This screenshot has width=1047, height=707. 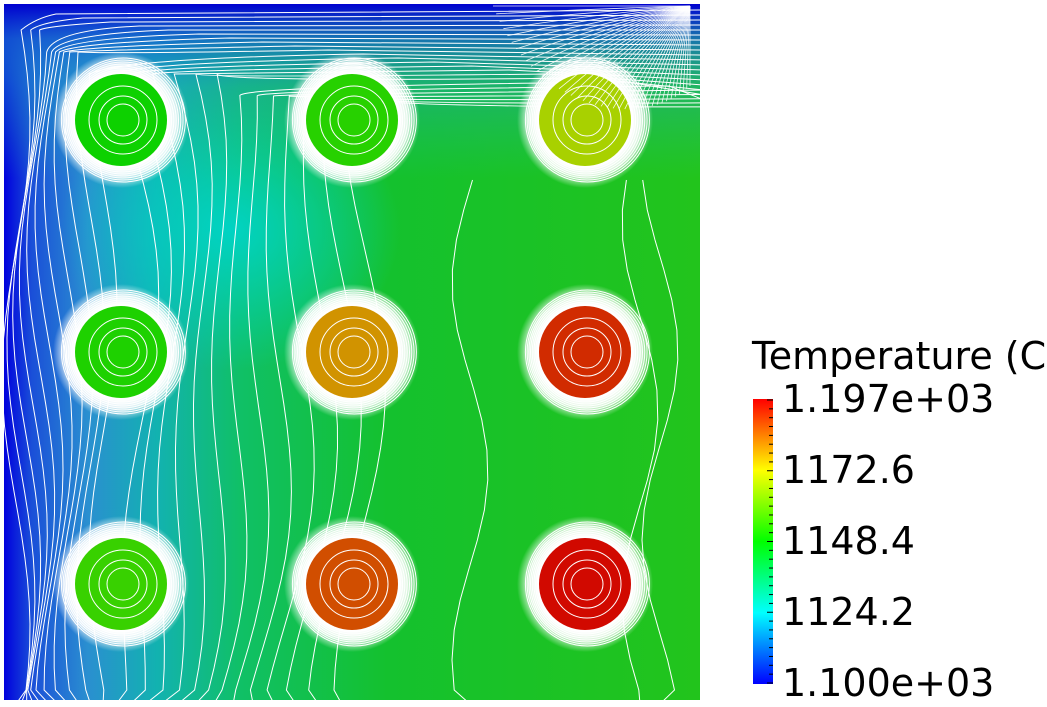 What do you see at coordinates (848, 470) in the screenshot?
I see `legend-tick-label: 1172.6` at bounding box center [848, 470].